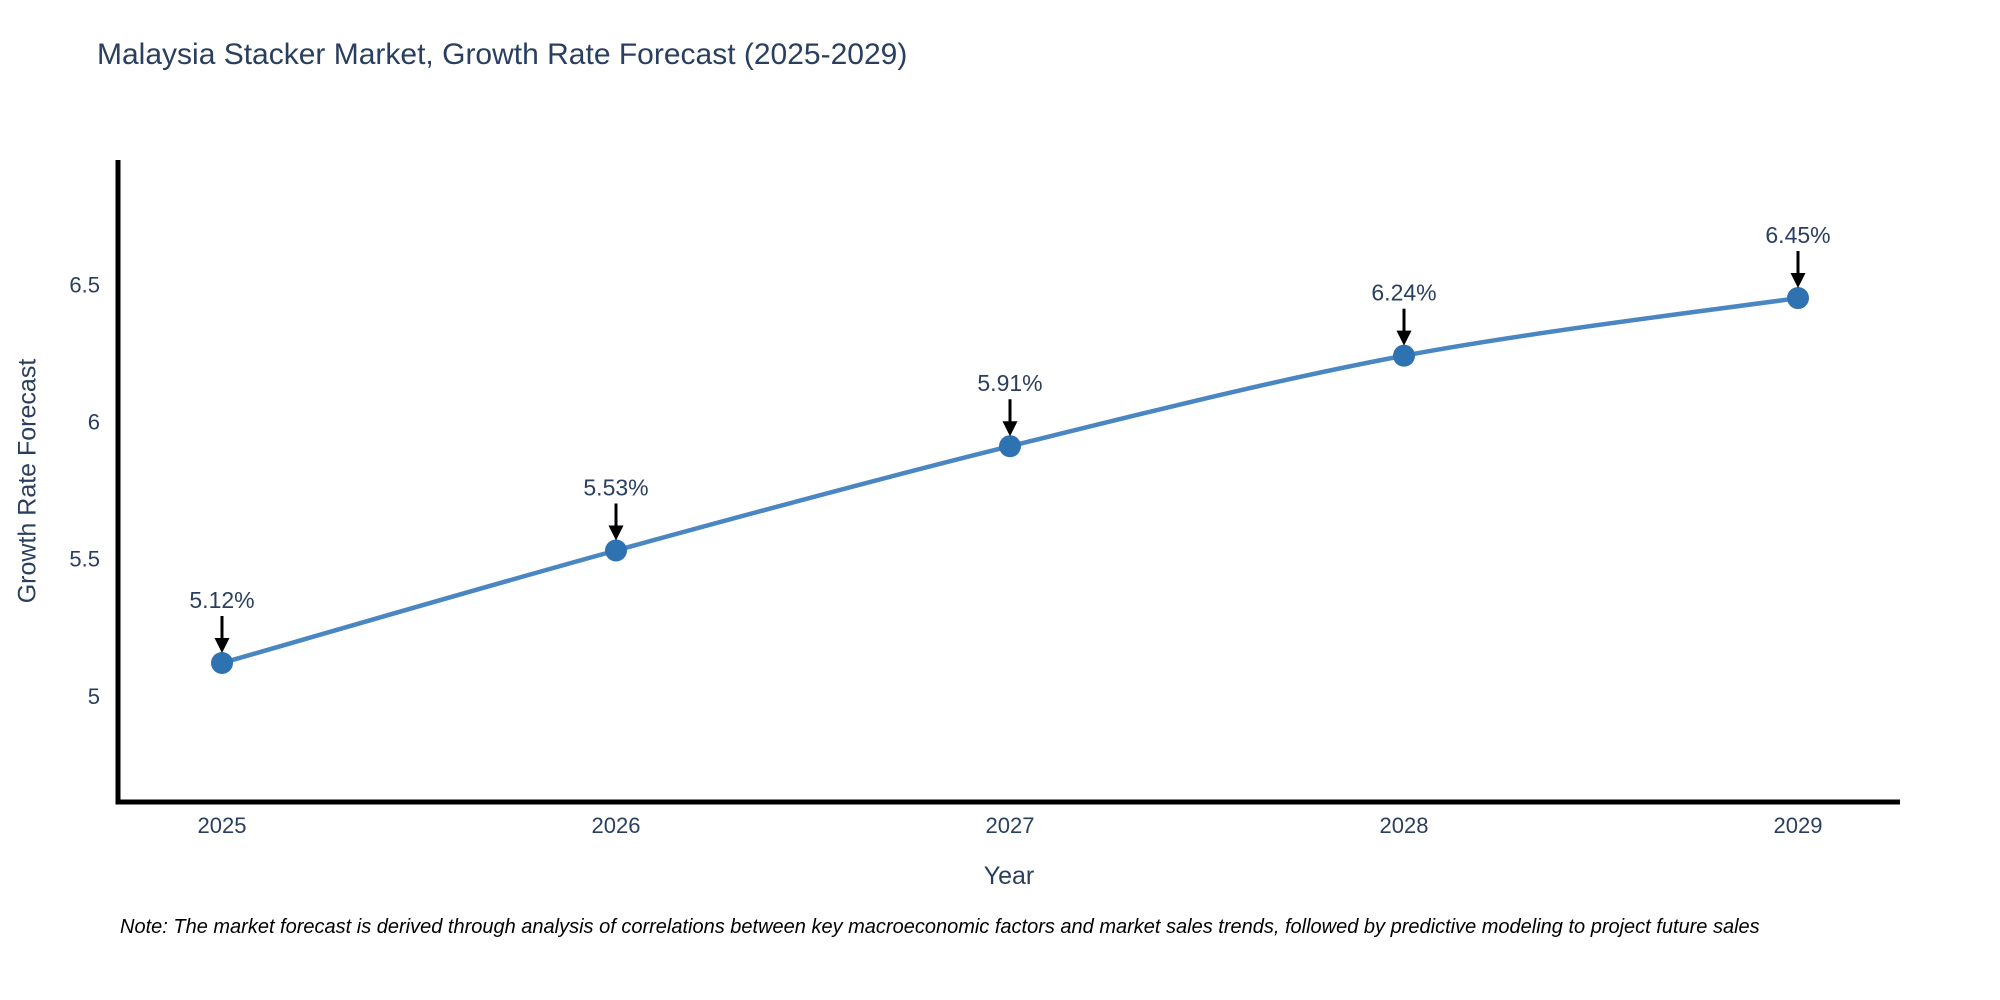 This screenshot has width=2000, height=1000. Describe the element at coordinates (1403, 293) in the screenshot. I see `annotation-label: 6.24%` at that location.